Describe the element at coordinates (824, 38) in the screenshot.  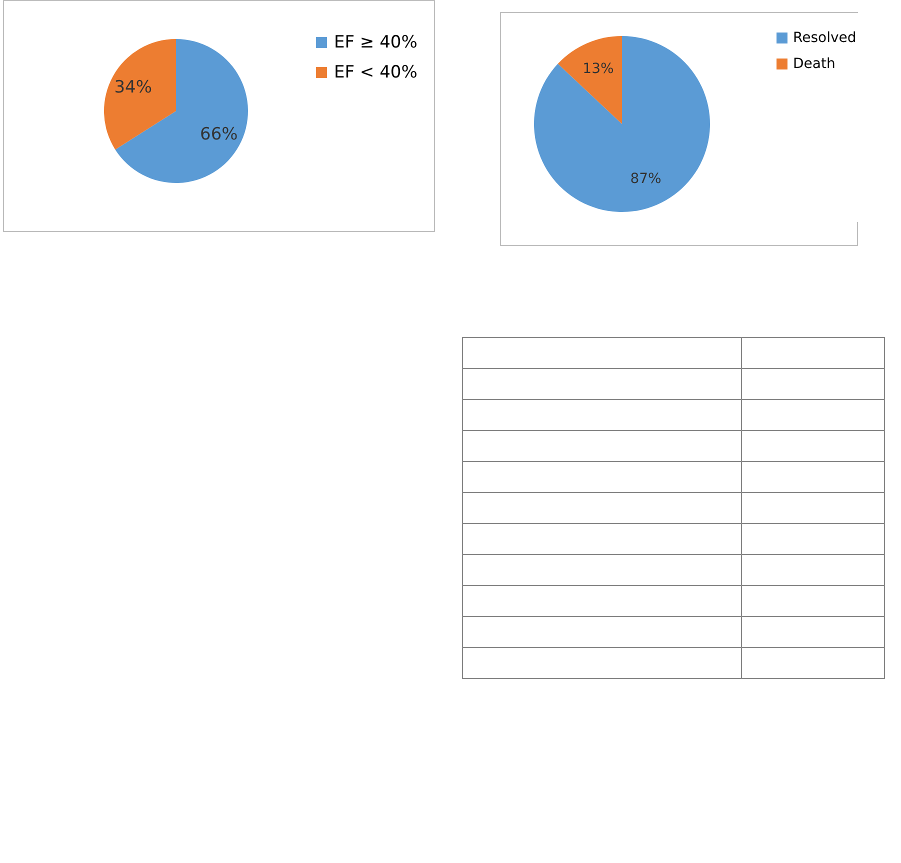
I see `legend-label: Resolved` at that location.